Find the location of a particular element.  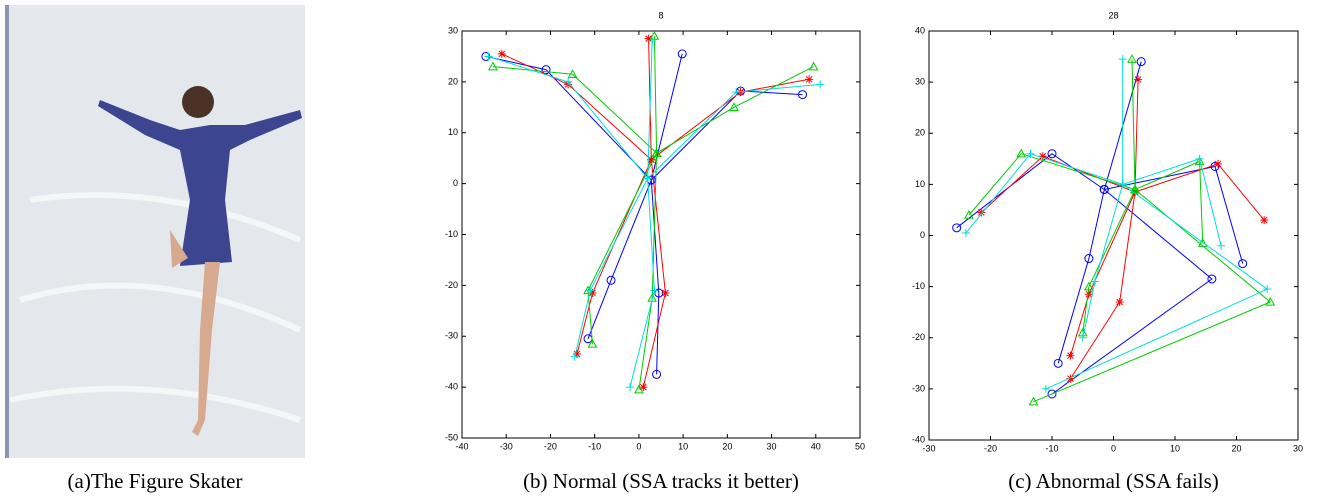

caption: (c) Abnormal (SSA fails) is located at coordinates (1113, 481).